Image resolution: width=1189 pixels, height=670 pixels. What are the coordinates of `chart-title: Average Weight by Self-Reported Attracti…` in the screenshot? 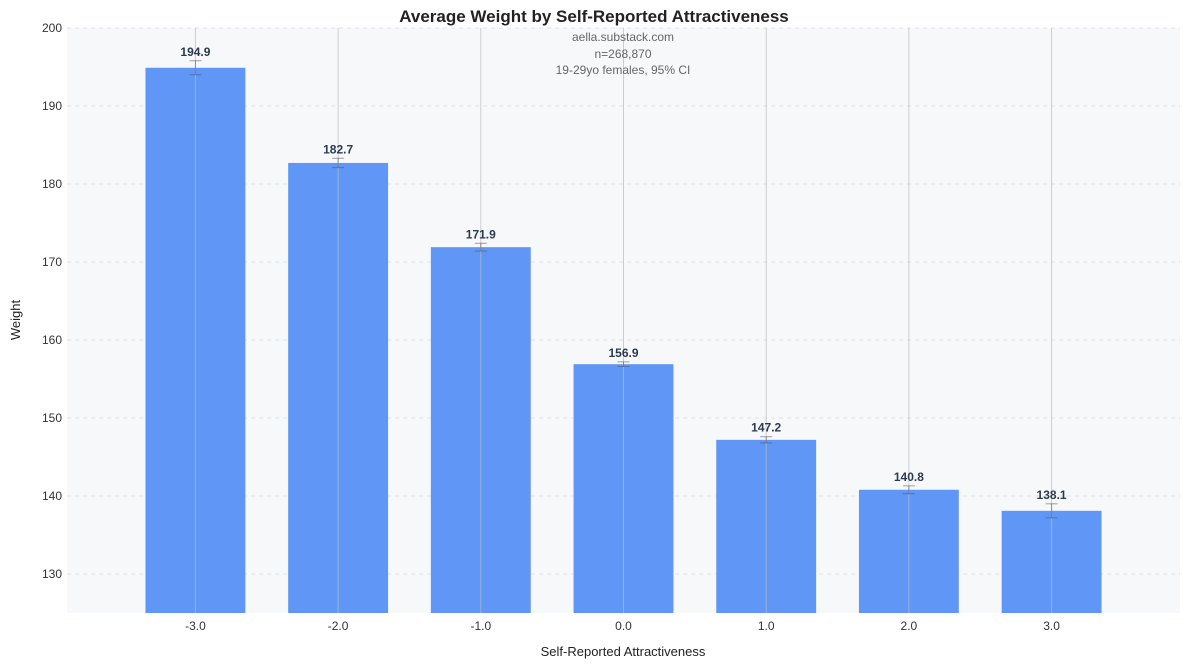 It's located at (594, 16).